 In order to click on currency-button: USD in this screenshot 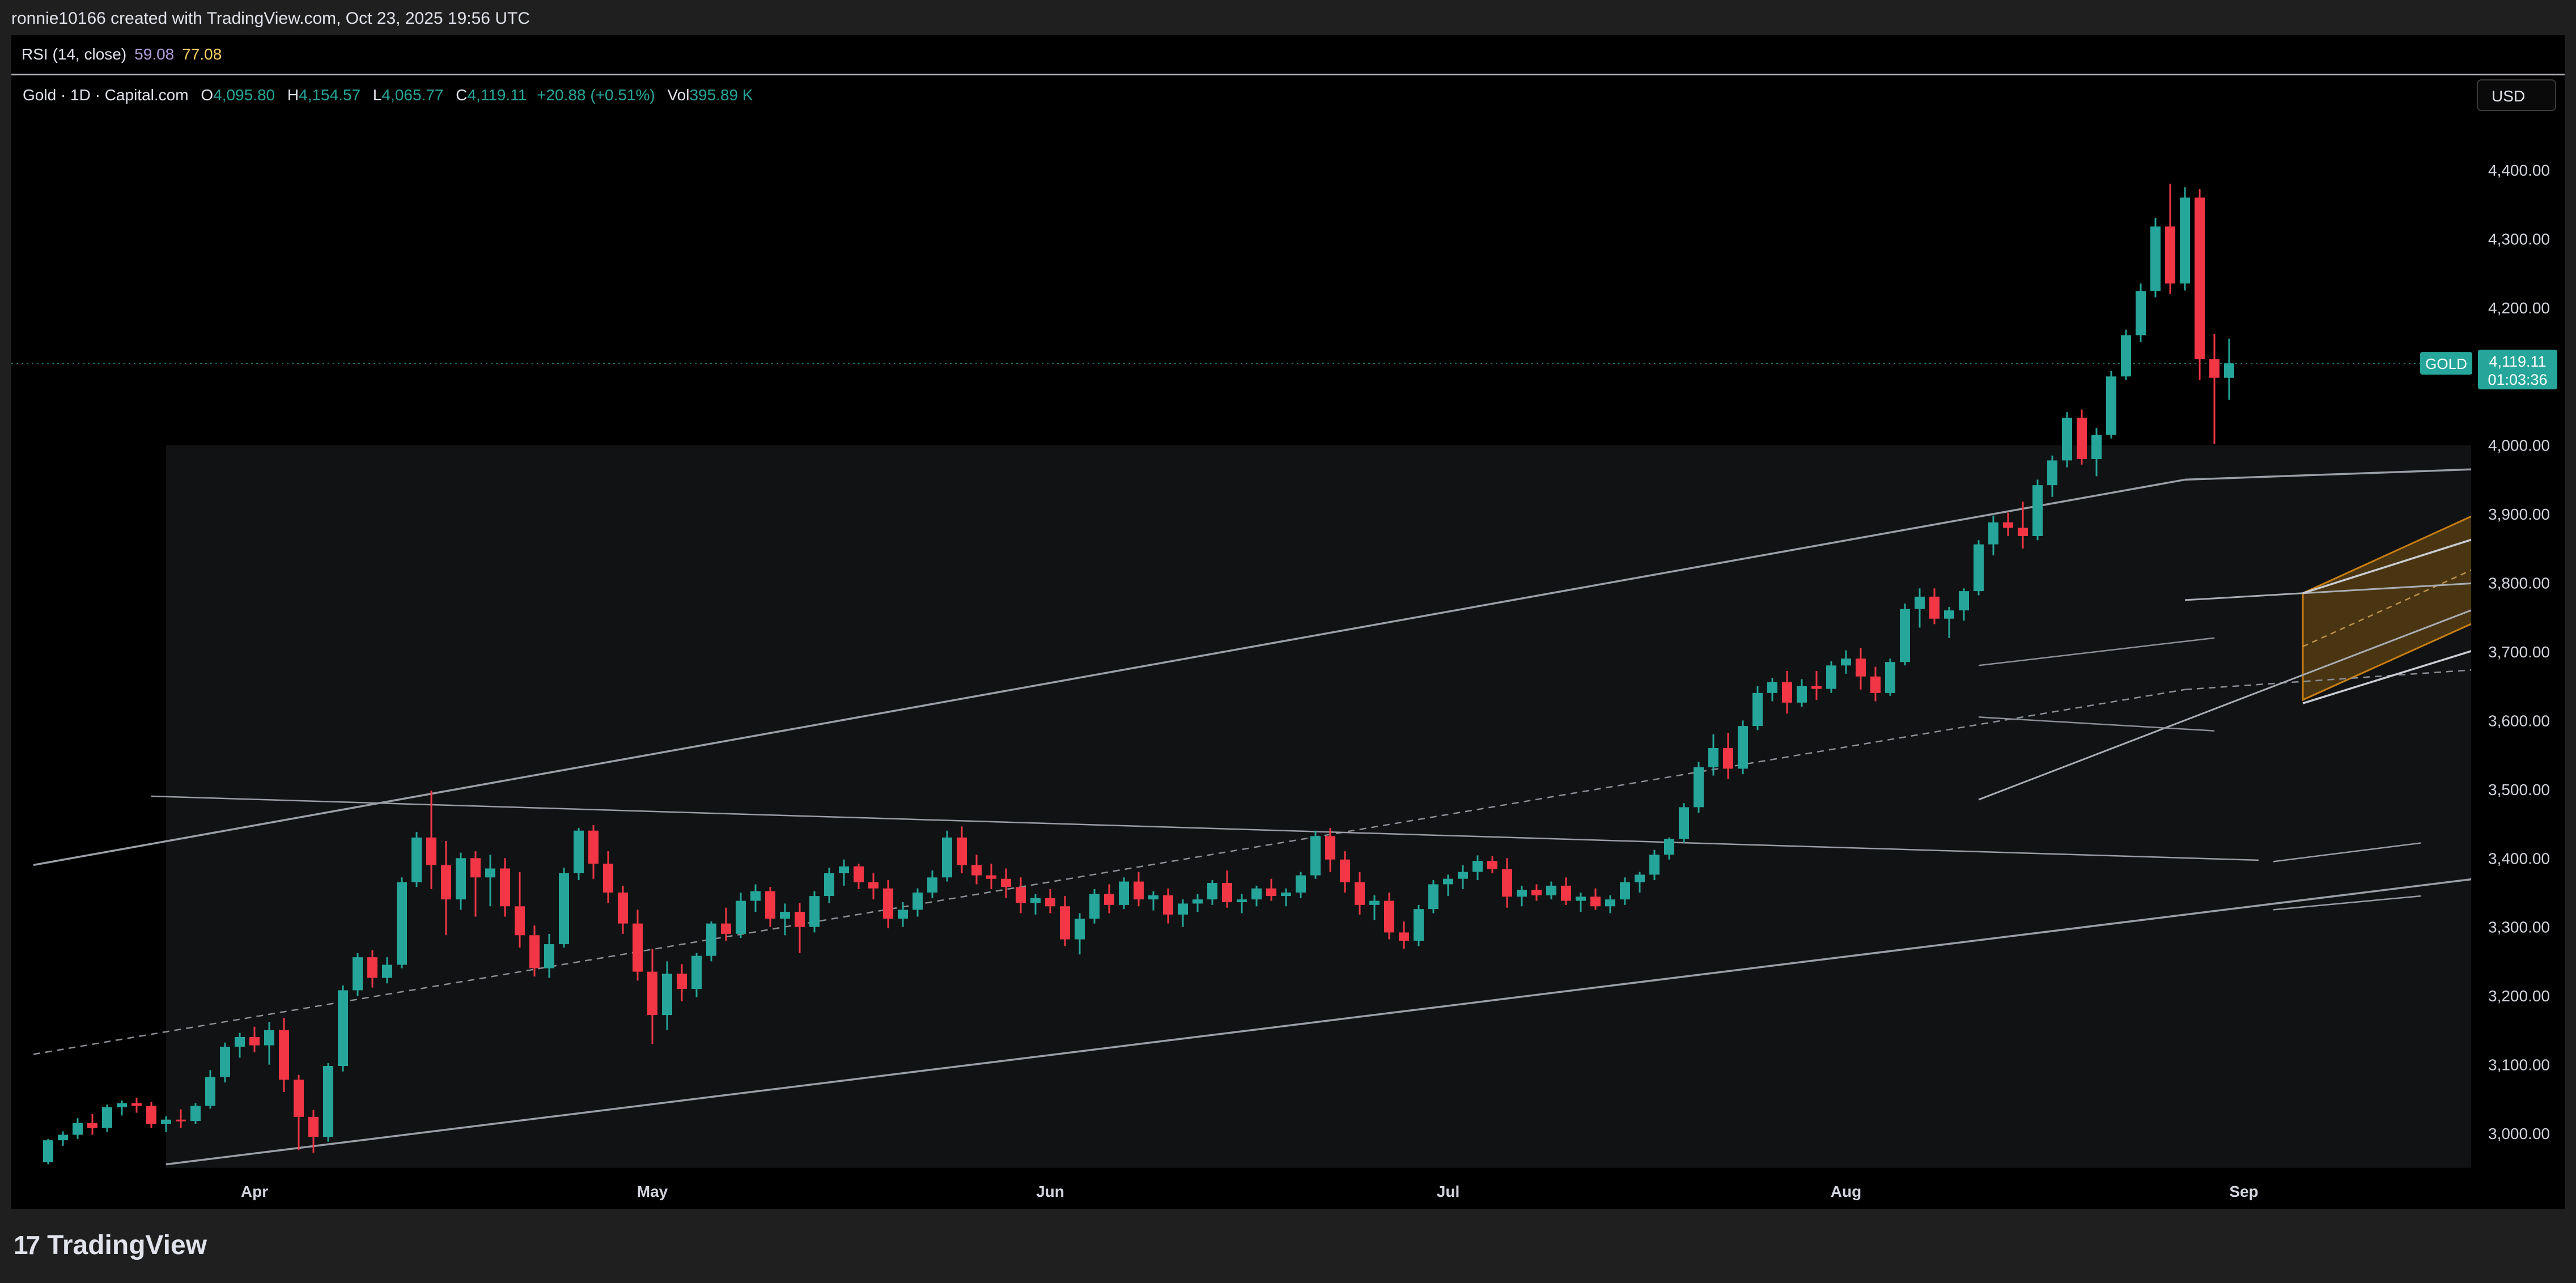, I will do `click(2516, 95)`.